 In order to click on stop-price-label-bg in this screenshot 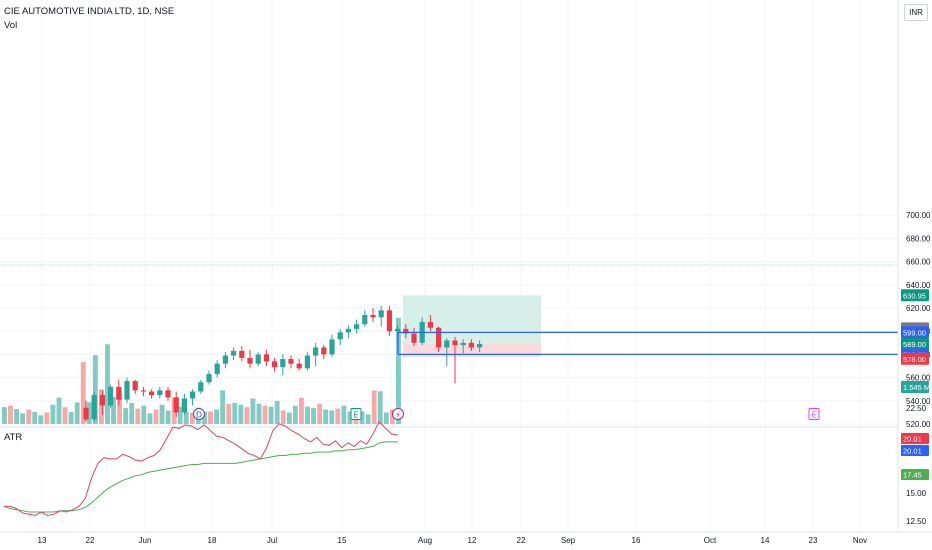, I will do `click(915, 358)`.